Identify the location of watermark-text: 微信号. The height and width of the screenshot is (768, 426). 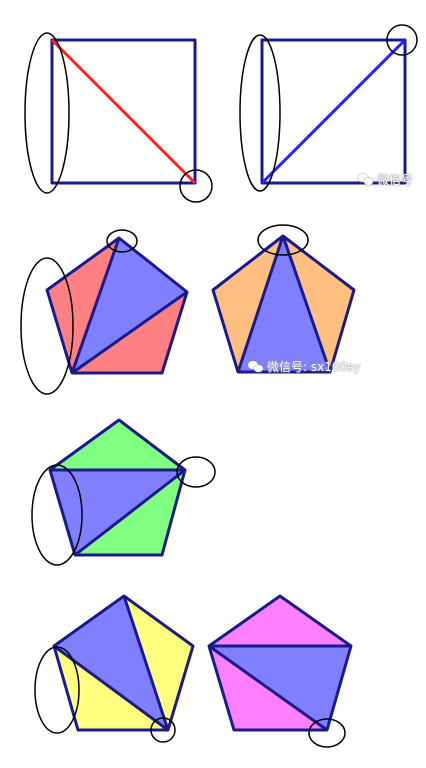
(395, 180).